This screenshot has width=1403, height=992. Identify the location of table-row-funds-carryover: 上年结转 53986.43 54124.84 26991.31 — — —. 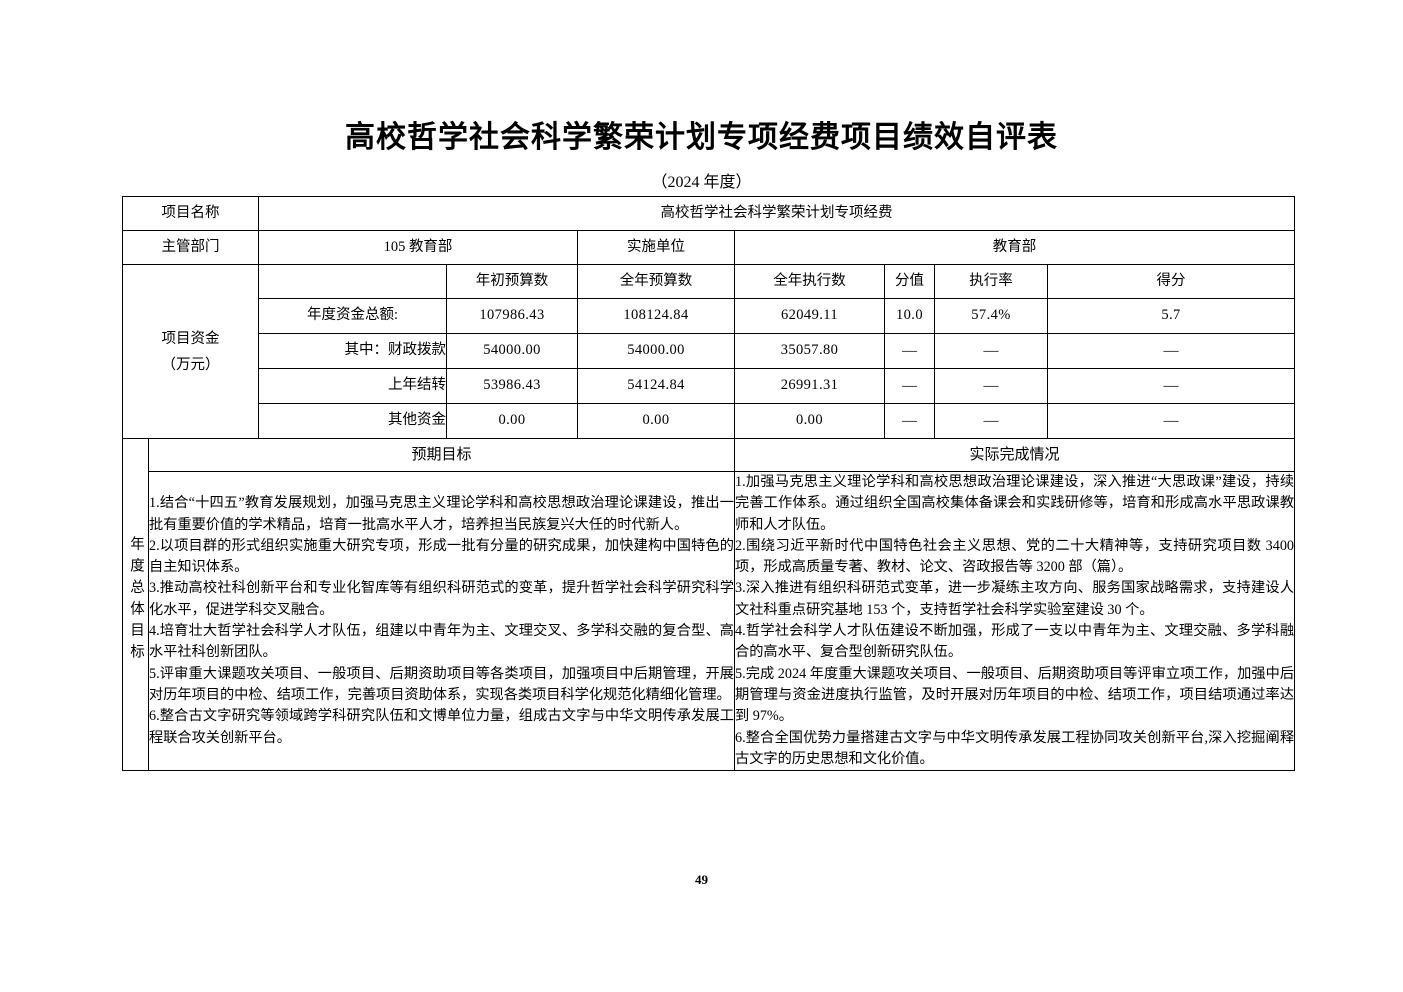
(709, 386).